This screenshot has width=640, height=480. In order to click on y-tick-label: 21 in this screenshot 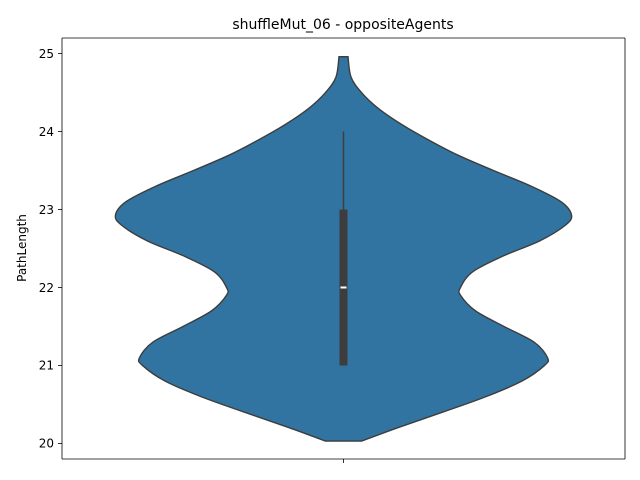, I will do `click(46, 366)`.